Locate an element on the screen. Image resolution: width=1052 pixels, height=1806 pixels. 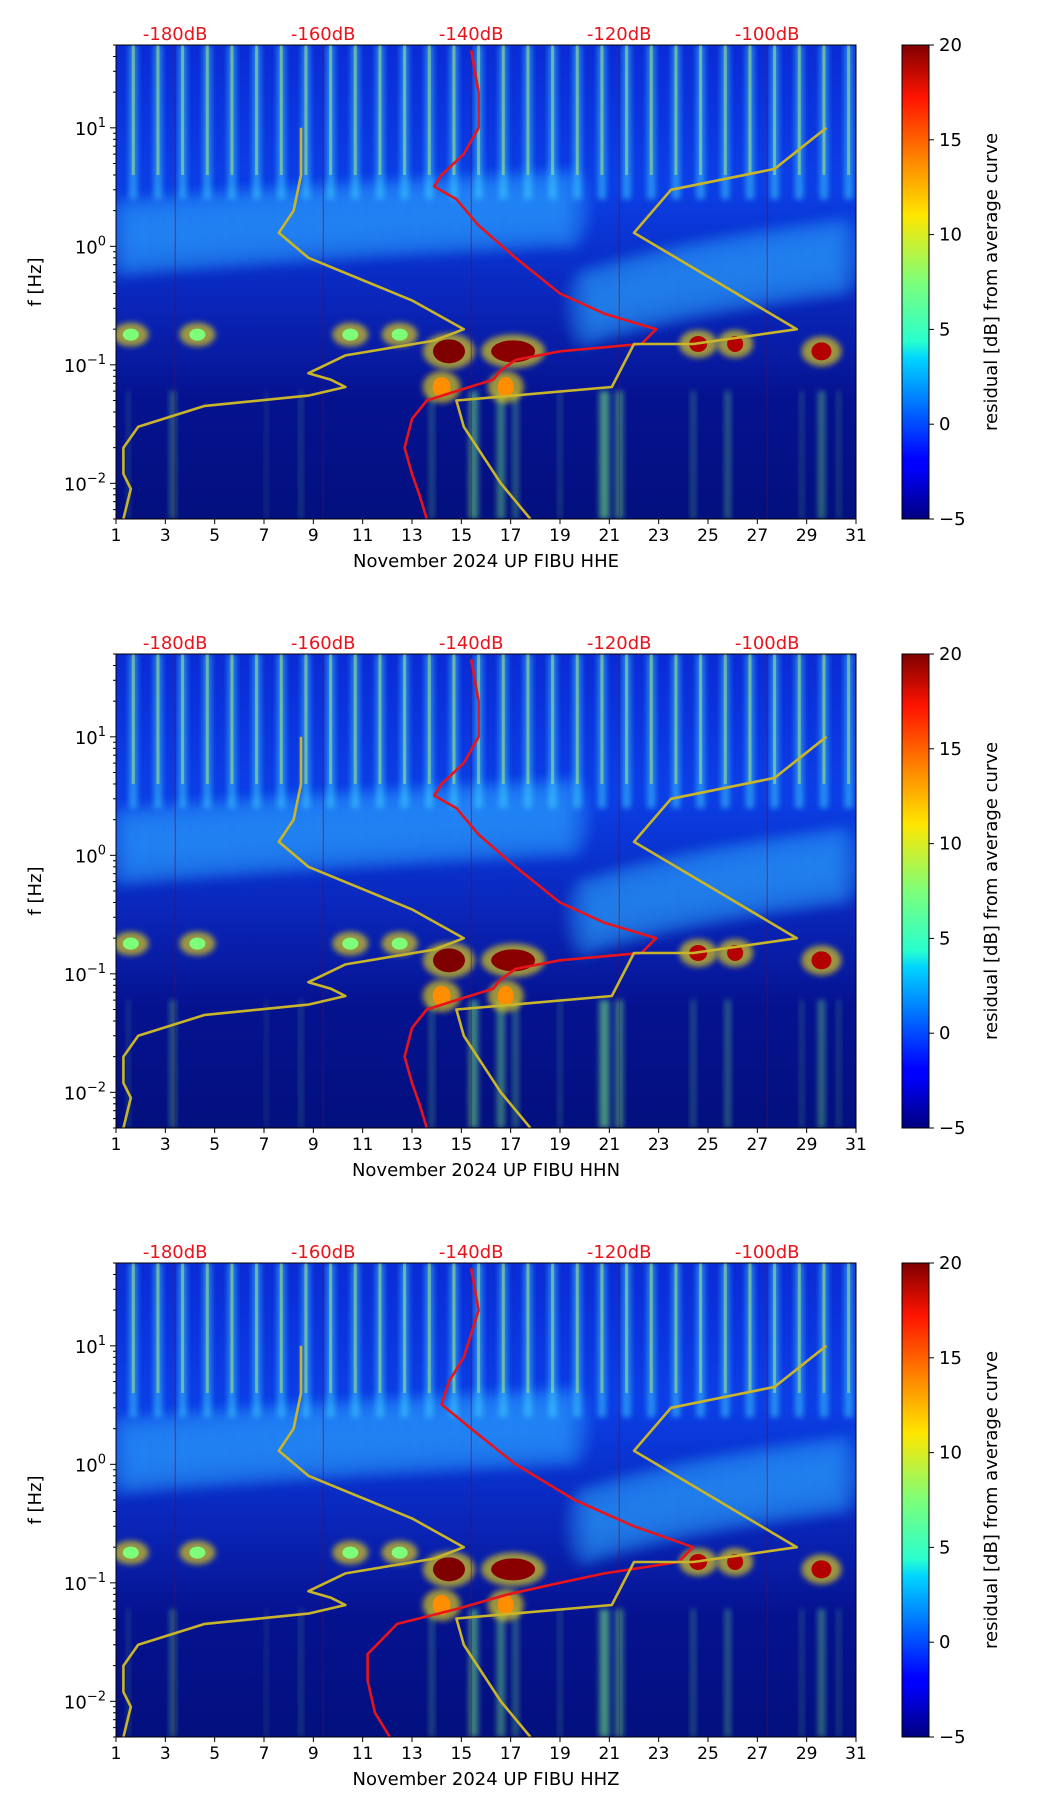
x-tick-label: 15 is located at coordinates (462, 1145).